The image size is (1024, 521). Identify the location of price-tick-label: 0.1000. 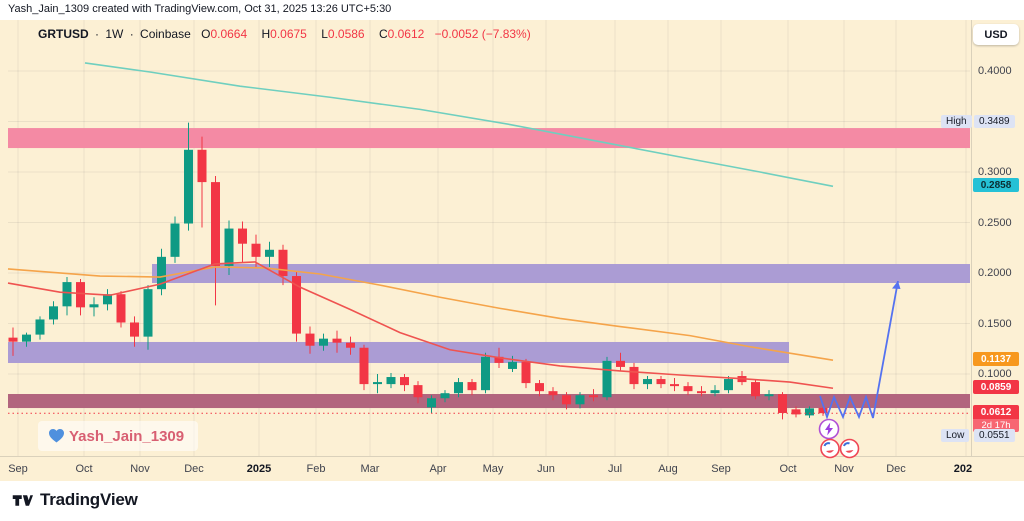
(995, 374).